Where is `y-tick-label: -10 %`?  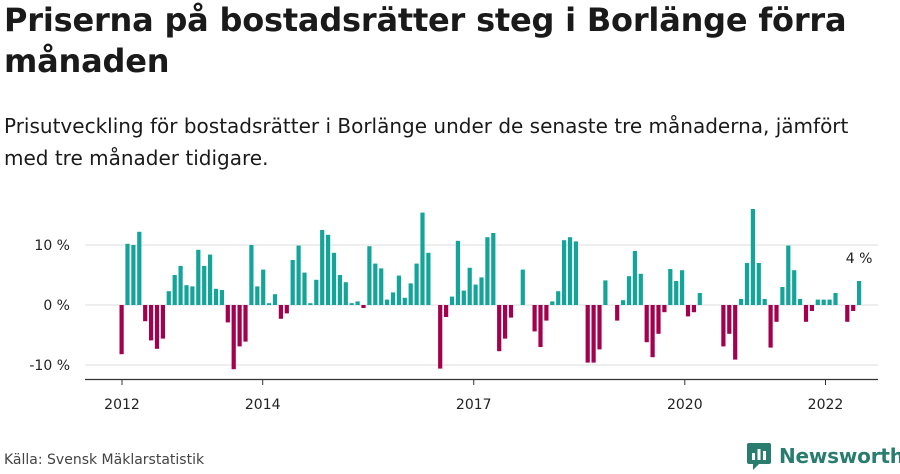 y-tick-label: -10 % is located at coordinates (49, 366).